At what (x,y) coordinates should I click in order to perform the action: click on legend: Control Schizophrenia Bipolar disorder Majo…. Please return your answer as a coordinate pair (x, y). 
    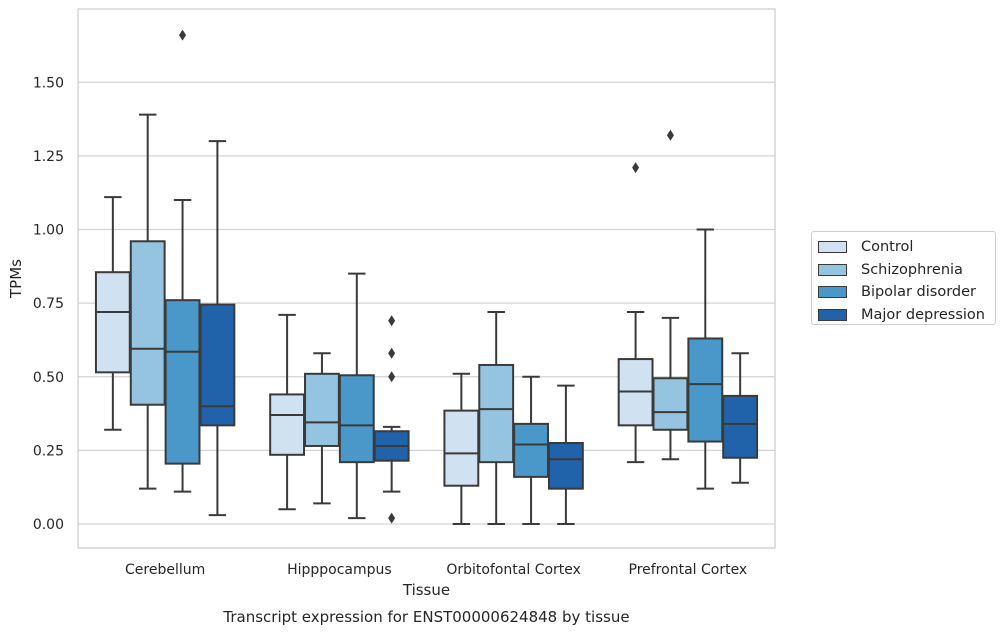
    Looking at the image, I should click on (903, 278).